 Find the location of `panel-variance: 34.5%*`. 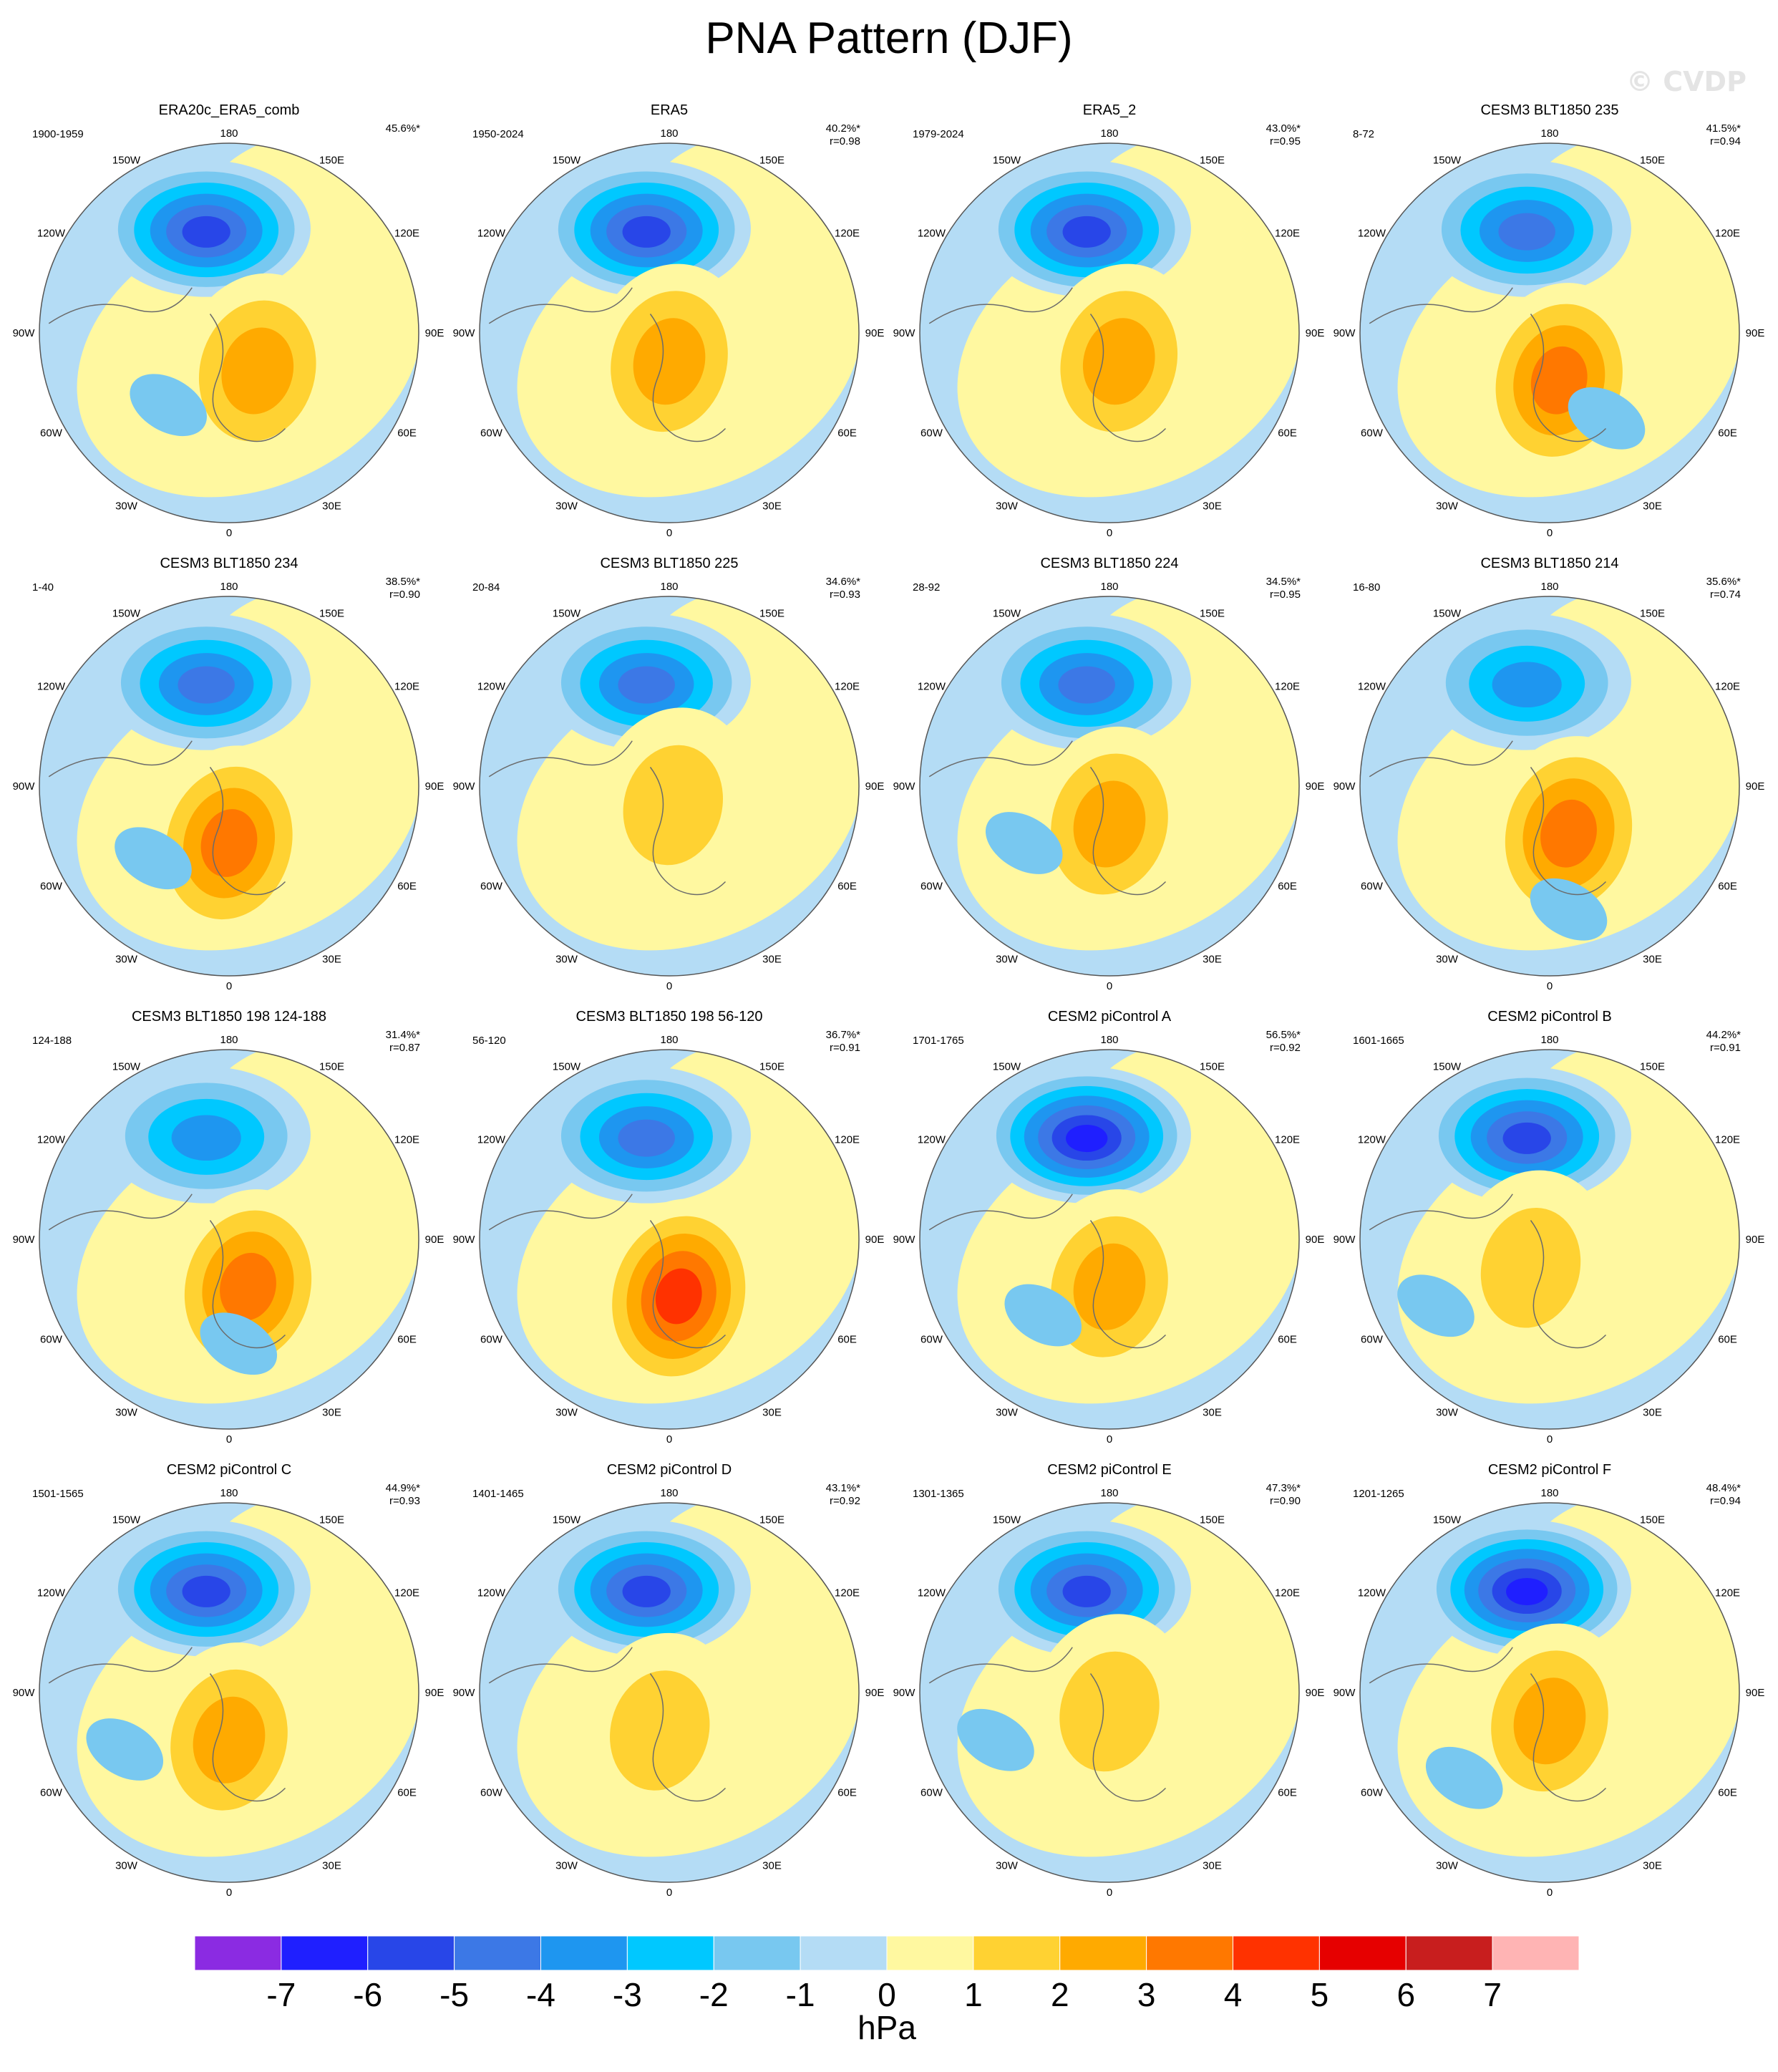

panel-variance: 34.5%* is located at coordinates (1283, 582).